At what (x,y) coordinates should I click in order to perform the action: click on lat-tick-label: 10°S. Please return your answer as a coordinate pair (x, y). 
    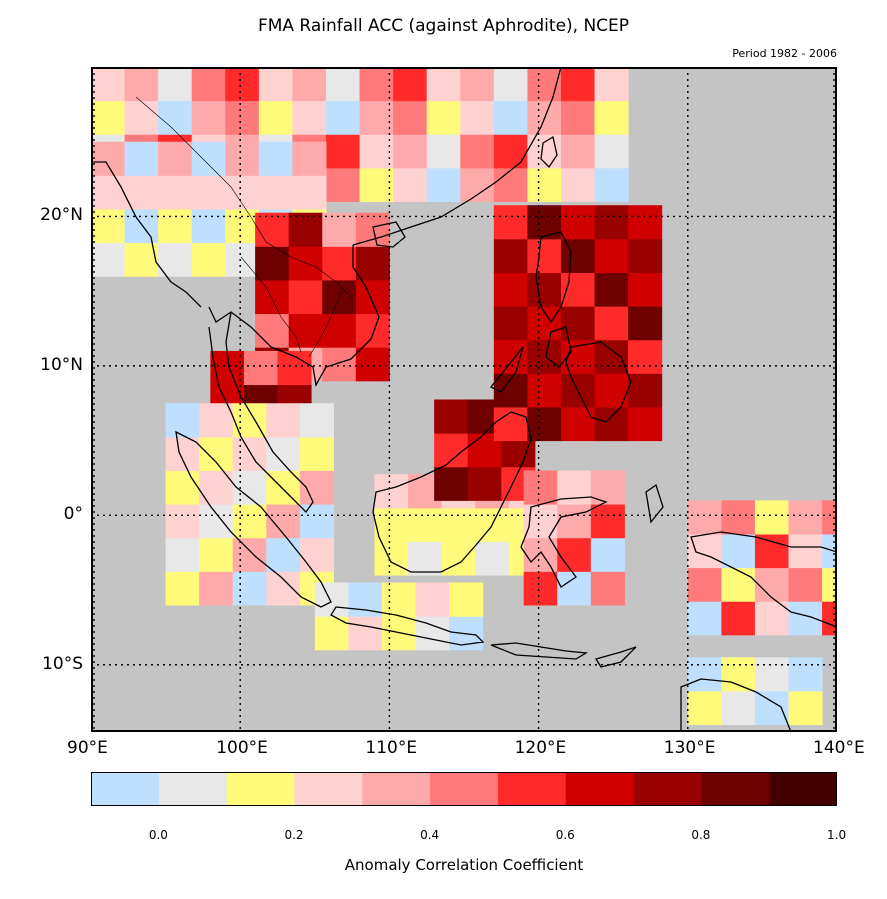
    Looking at the image, I should click on (62, 663).